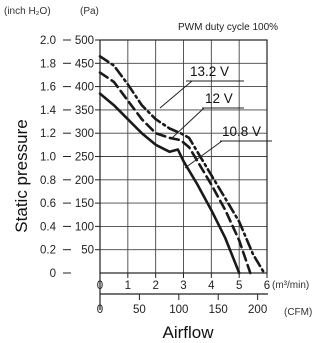  What do you see at coordinates (84, 41) in the screenshot?
I see `y-tick-pa-label: 500` at bounding box center [84, 41].